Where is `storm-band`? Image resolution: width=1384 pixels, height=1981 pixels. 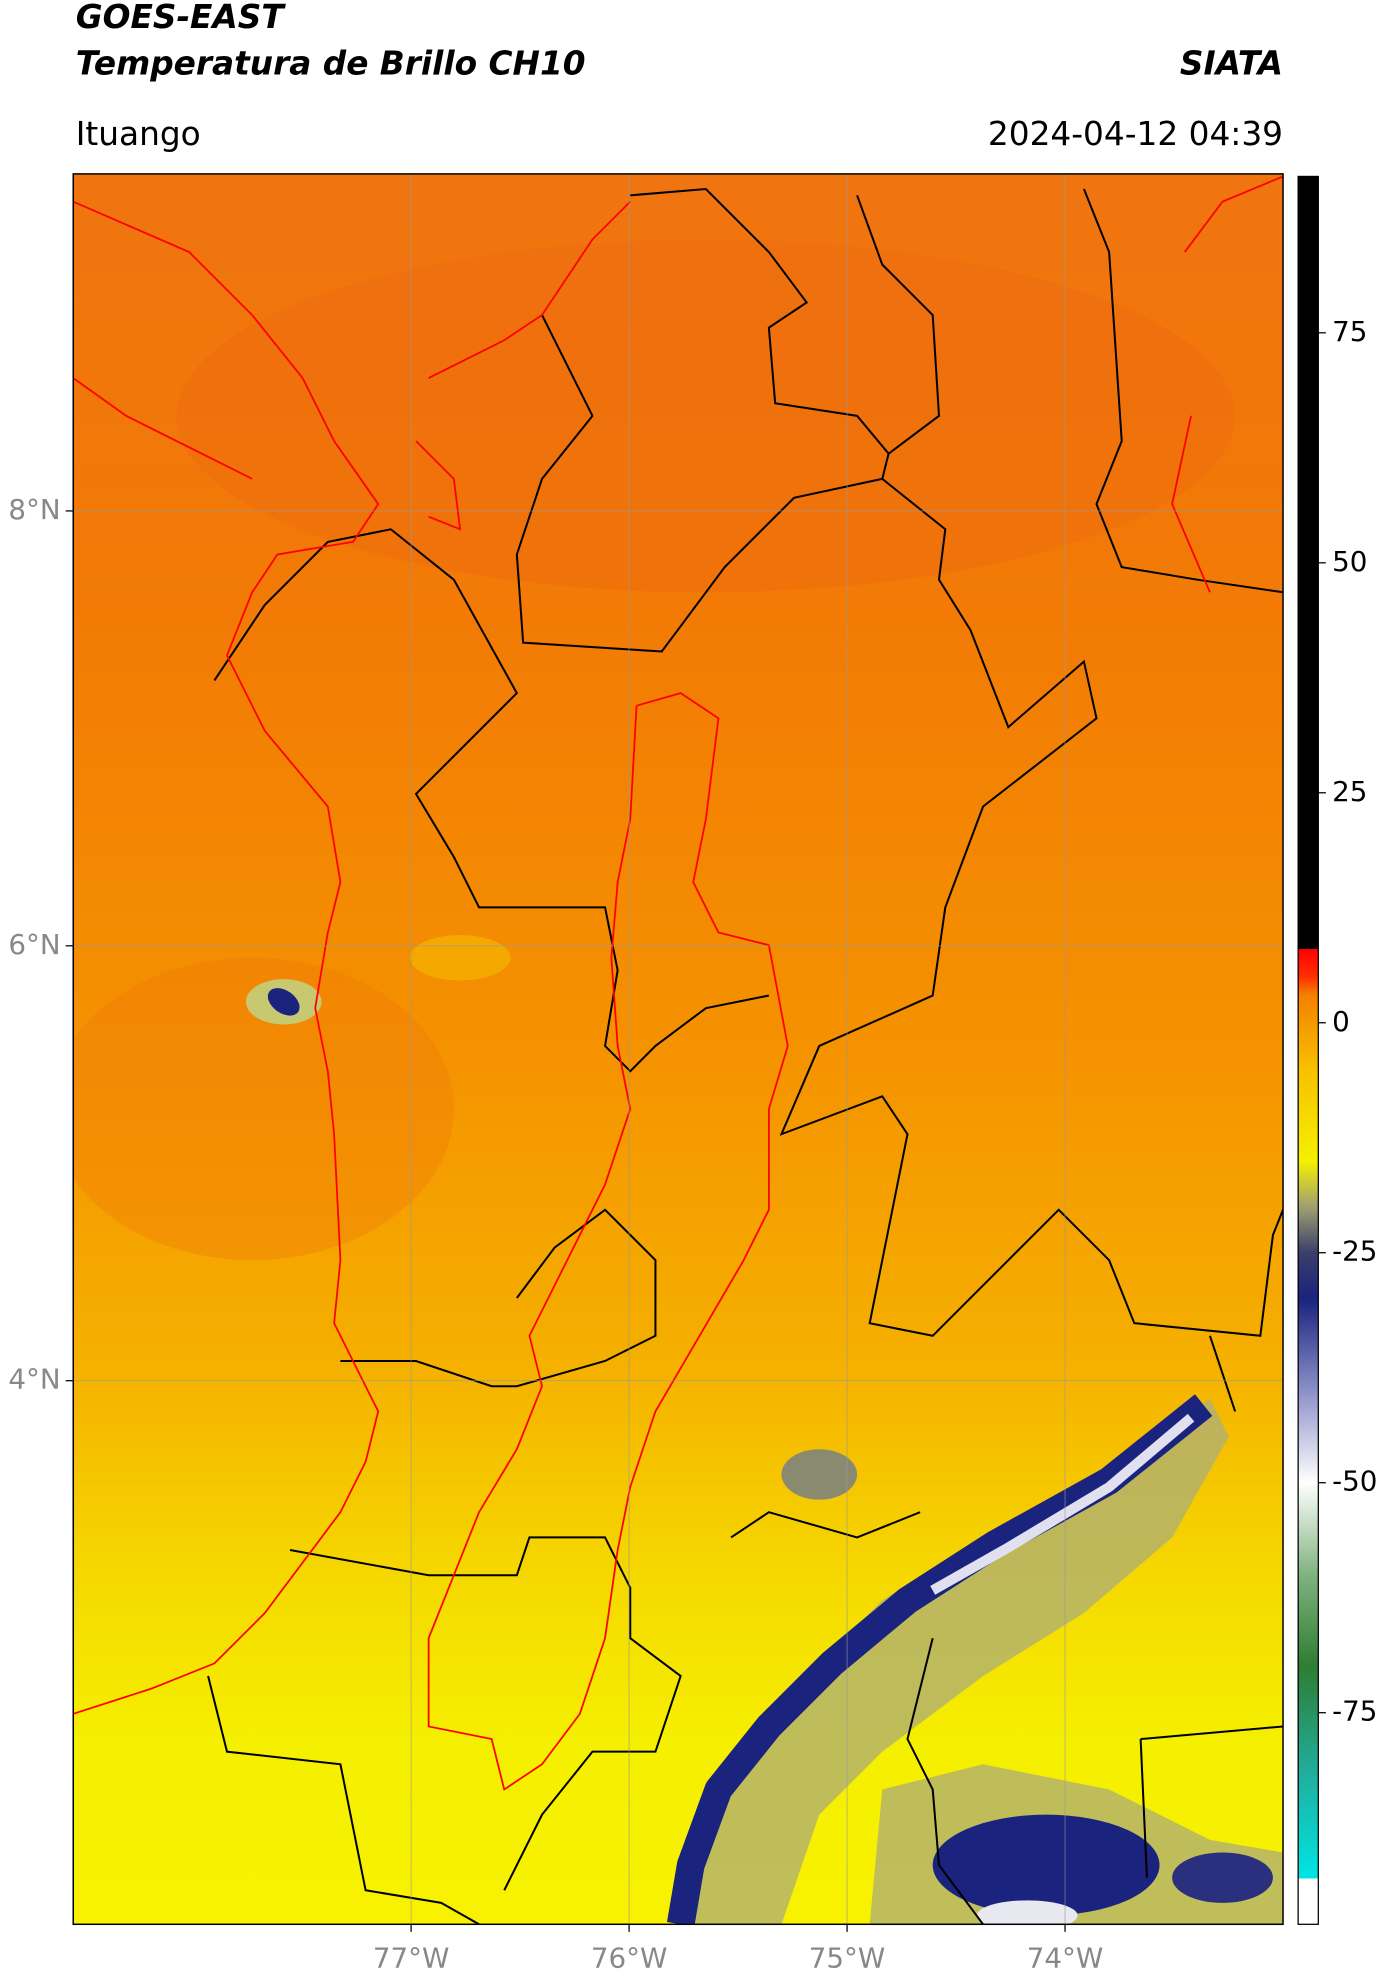 storm-band is located at coordinates (939, 1659).